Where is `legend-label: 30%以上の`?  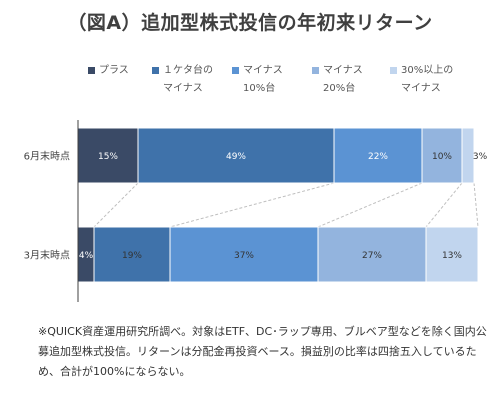
legend-label: 30%以上の is located at coordinates (427, 70).